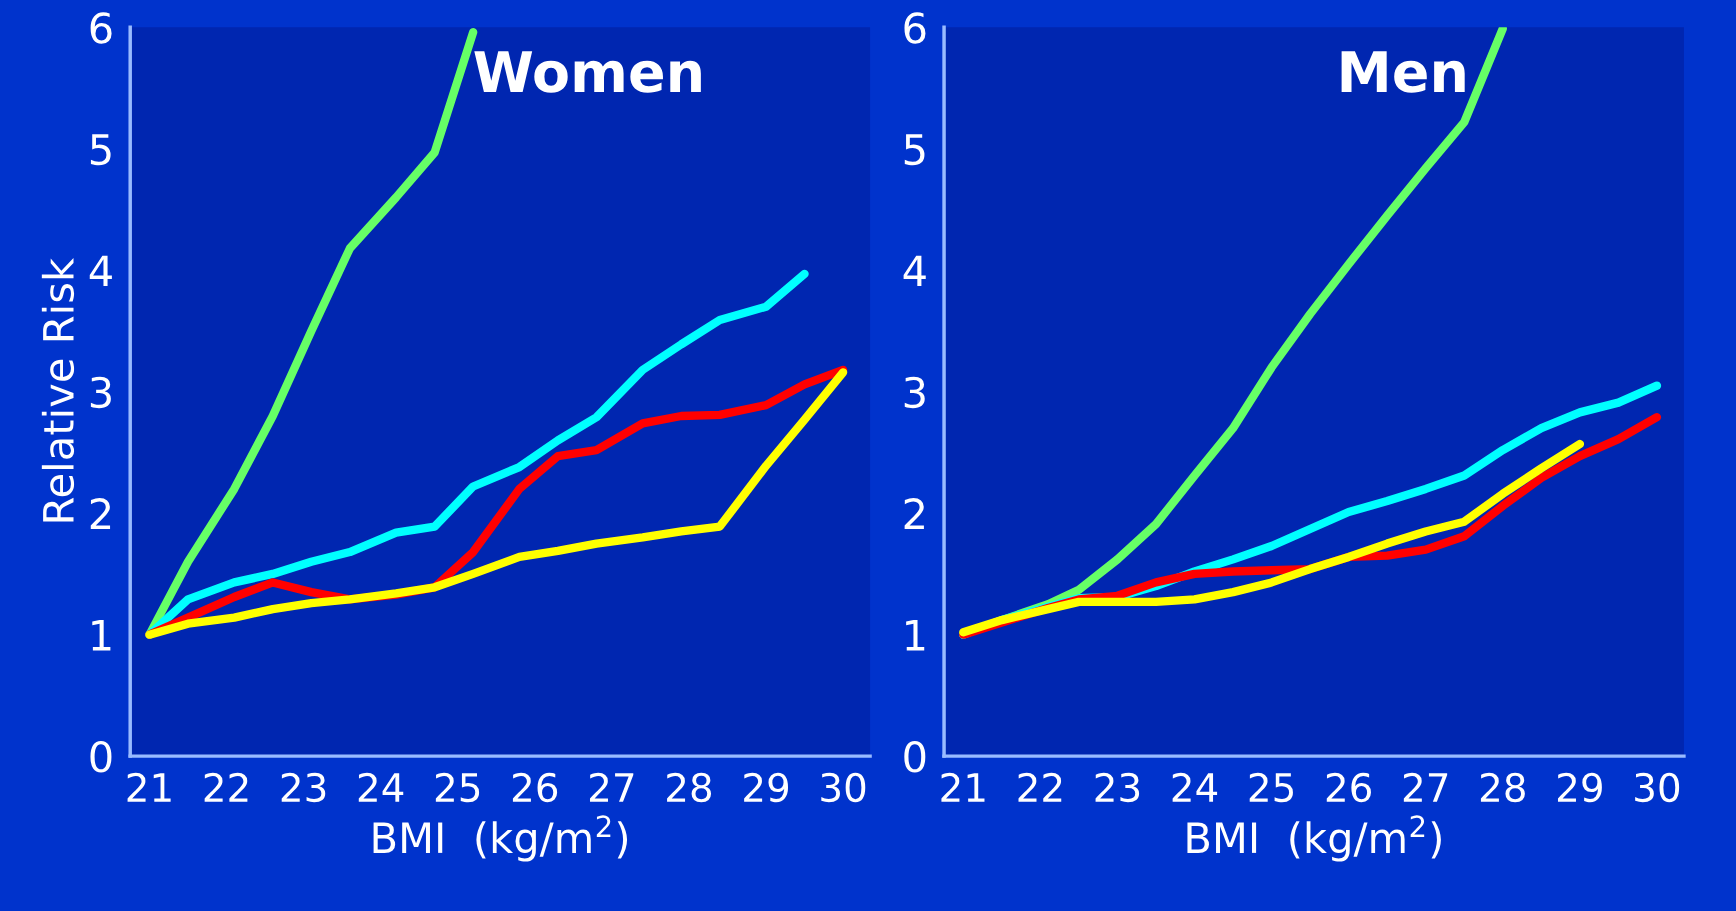 The image size is (1736, 911). Describe the element at coordinates (58, 390) in the screenshot. I see `y-axis-title: Relative Risk` at that location.